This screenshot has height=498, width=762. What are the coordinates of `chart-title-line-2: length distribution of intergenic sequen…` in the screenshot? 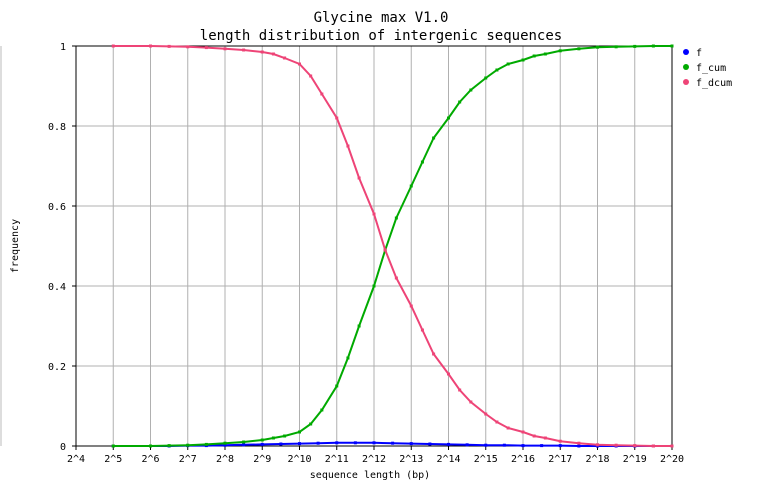 It's located at (381, 36).